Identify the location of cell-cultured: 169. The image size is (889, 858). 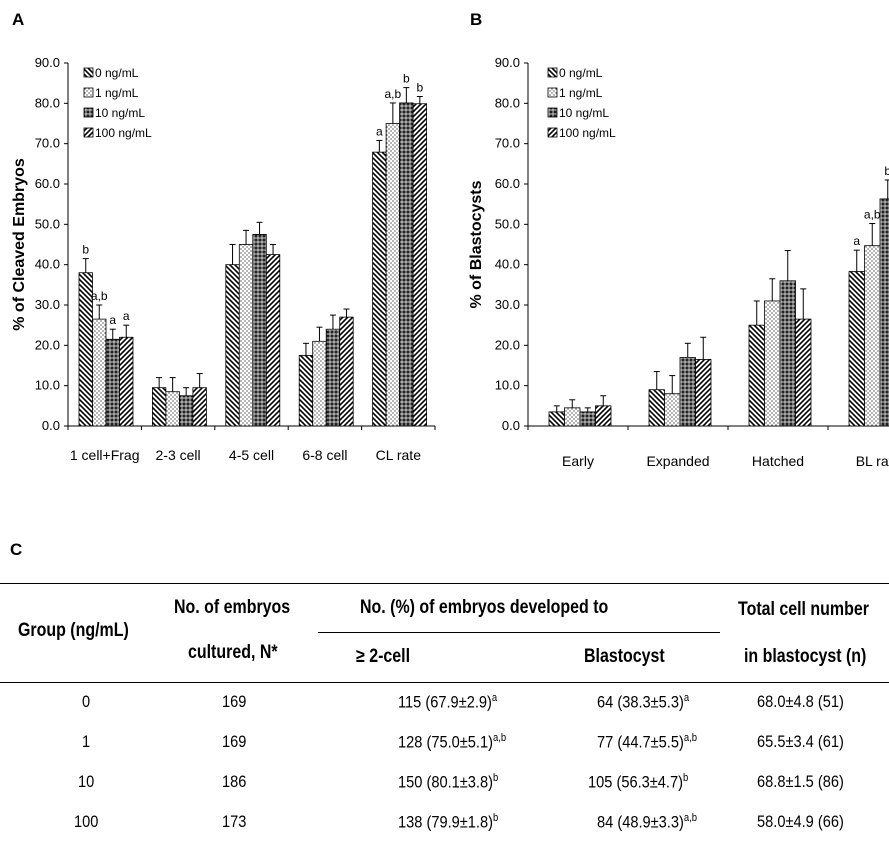
(234, 701).